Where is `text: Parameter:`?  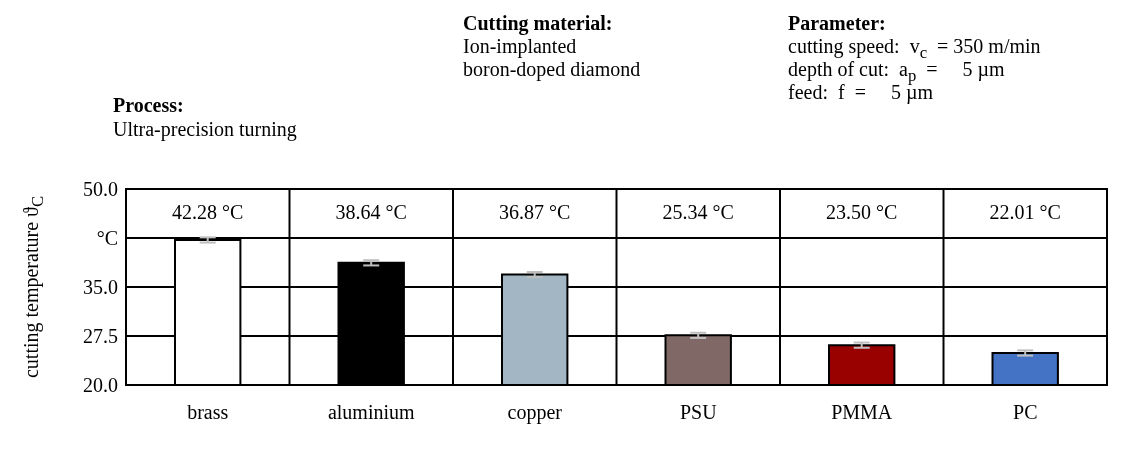
text: Parameter: is located at coordinates (837, 23).